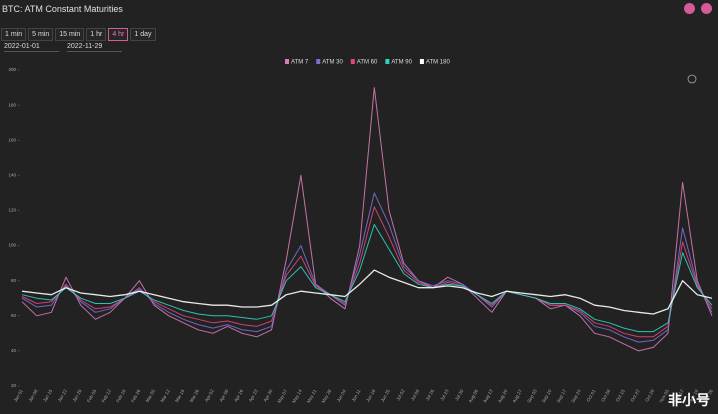  What do you see at coordinates (547, 395) in the screenshot?
I see `x-tick-label: Sep 10` at bounding box center [547, 395].